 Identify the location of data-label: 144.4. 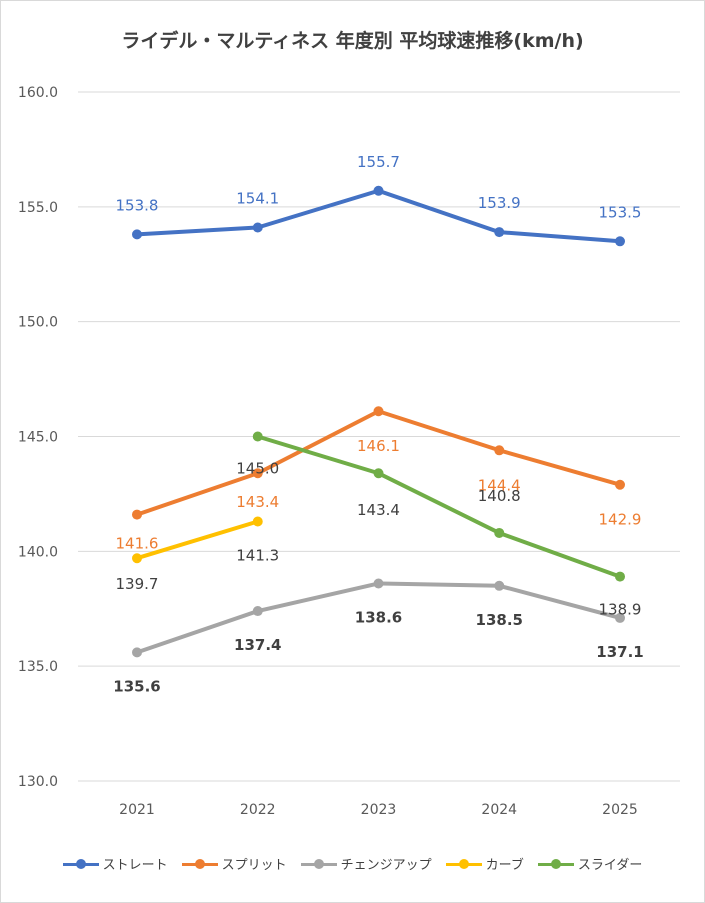
(499, 485).